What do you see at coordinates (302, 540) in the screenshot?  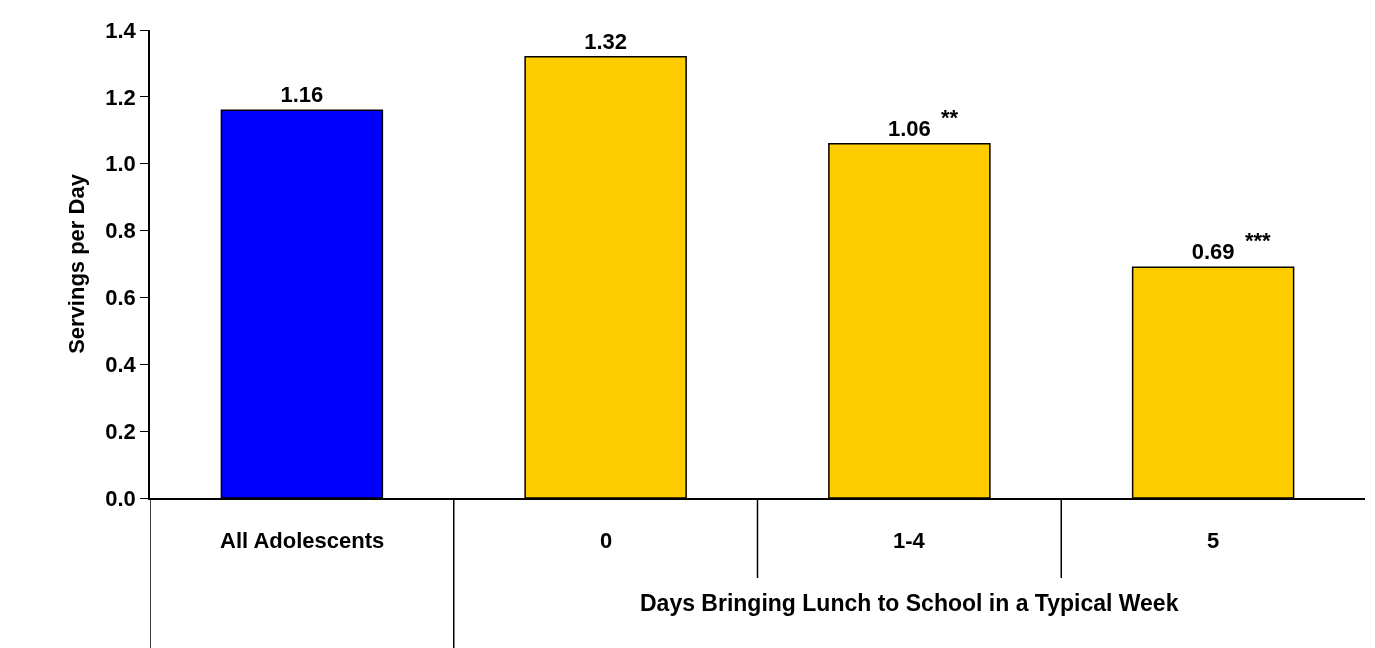 I see `x-tick-label: All Adolescents` at bounding box center [302, 540].